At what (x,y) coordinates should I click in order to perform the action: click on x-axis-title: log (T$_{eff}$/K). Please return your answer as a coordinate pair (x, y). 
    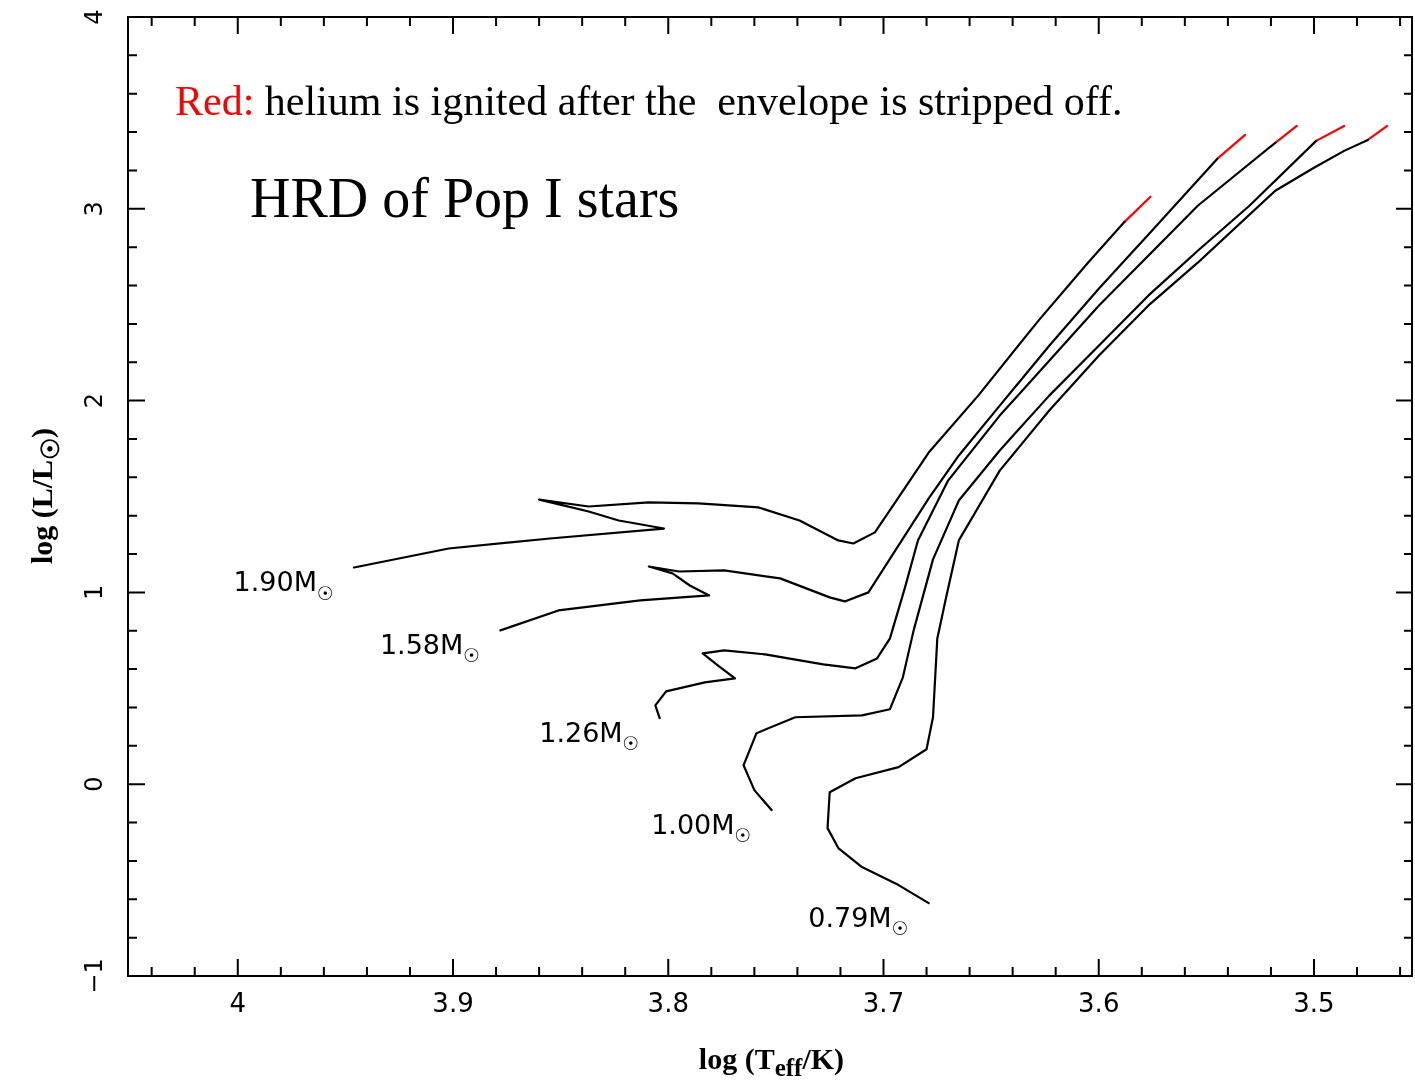
    Looking at the image, I should click on (771, 1062).